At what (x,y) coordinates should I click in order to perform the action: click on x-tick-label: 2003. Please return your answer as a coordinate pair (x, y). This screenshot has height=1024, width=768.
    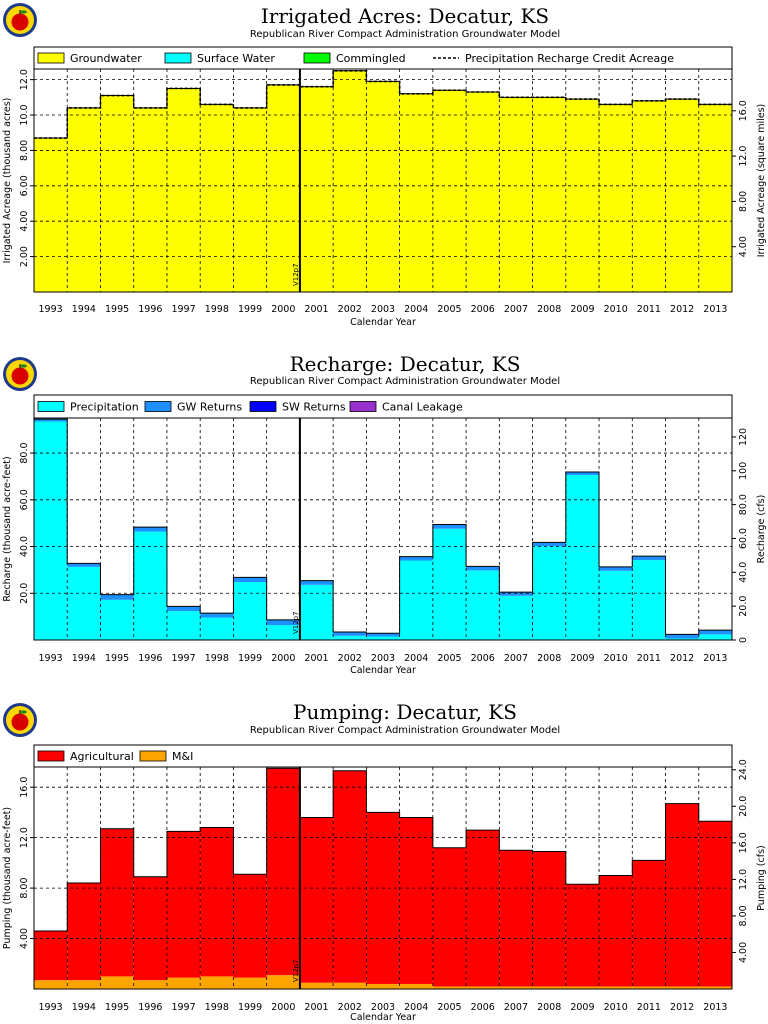
    Looking at the image, I should click on (383, 309).